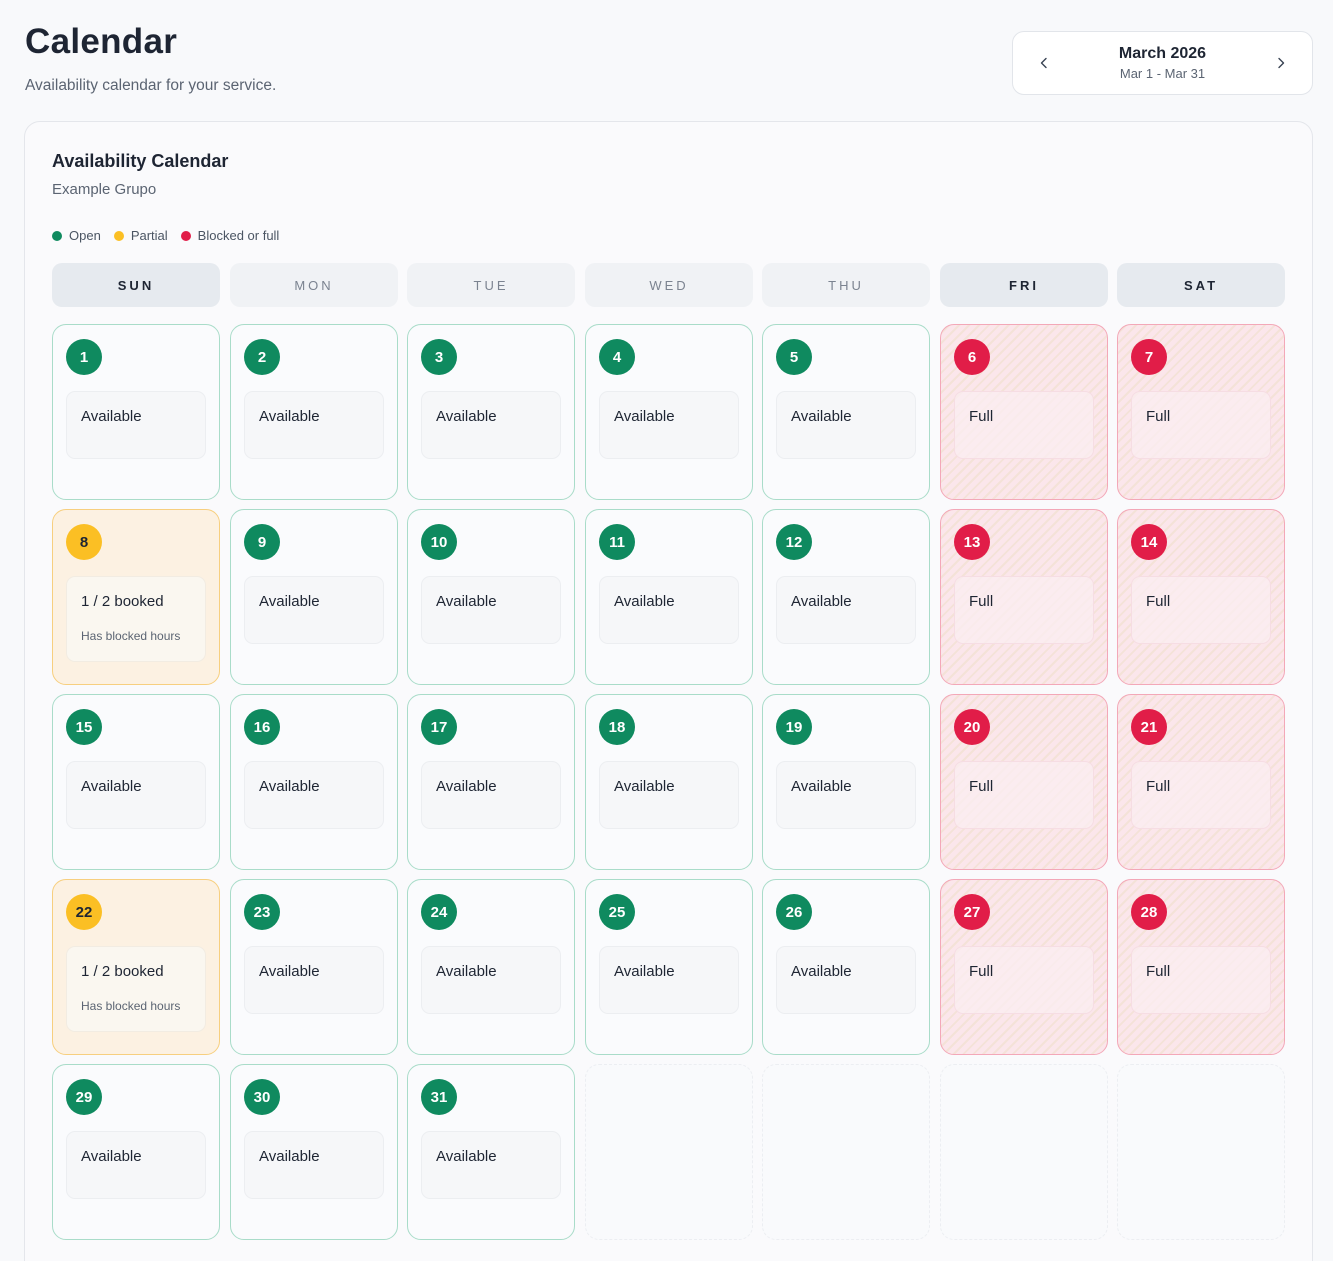  Describe the element at coordinates (314, 285) in the screenshot. I see `weekday-header-mon: MON` at that location.